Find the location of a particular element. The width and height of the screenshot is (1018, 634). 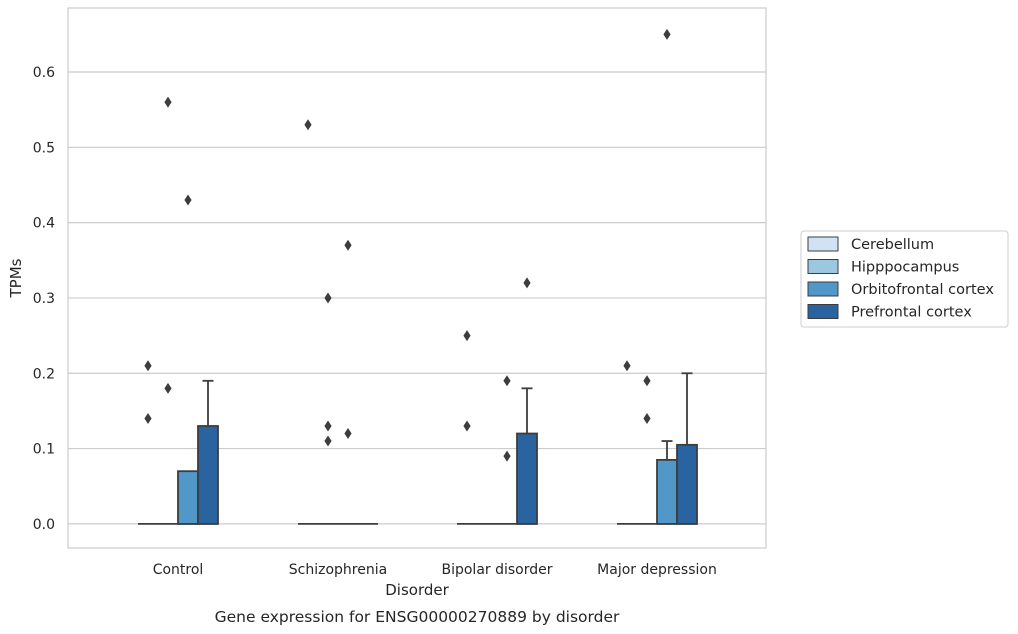

legend-frame is located at coordinates (904, 279).